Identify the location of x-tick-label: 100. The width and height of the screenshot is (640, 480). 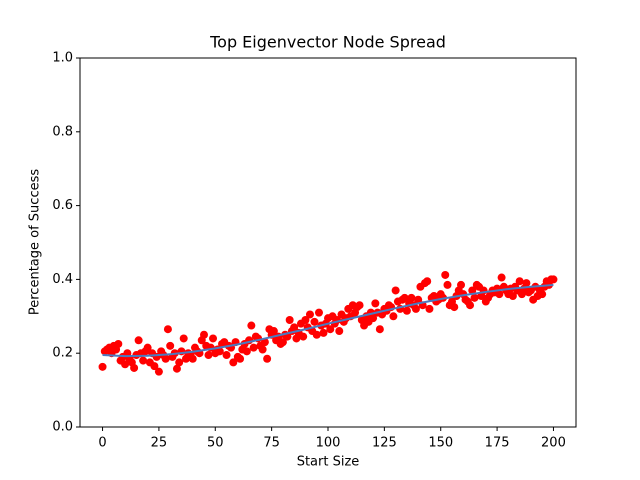
(328, 443).